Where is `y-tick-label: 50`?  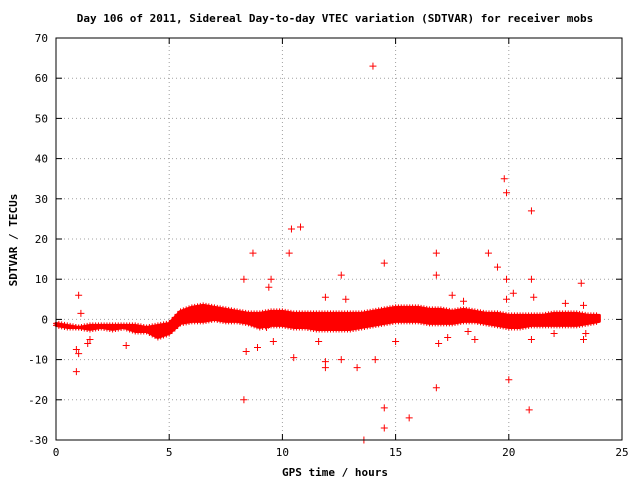 y-tick-label: 50 is located at coordinates (41, 118).